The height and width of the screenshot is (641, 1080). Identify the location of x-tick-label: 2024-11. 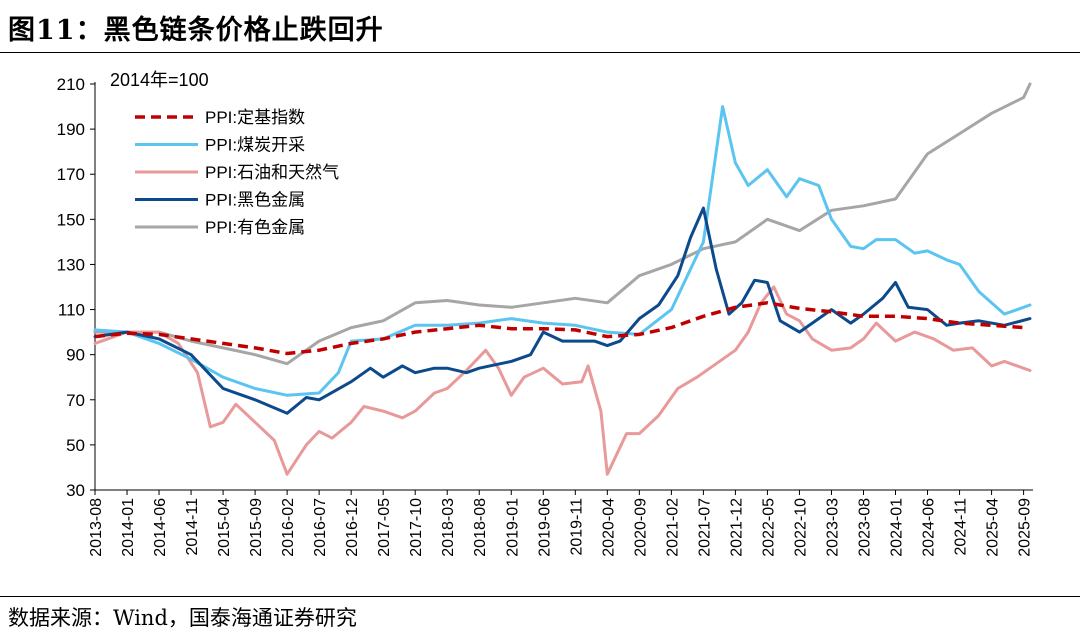
(961, 527).